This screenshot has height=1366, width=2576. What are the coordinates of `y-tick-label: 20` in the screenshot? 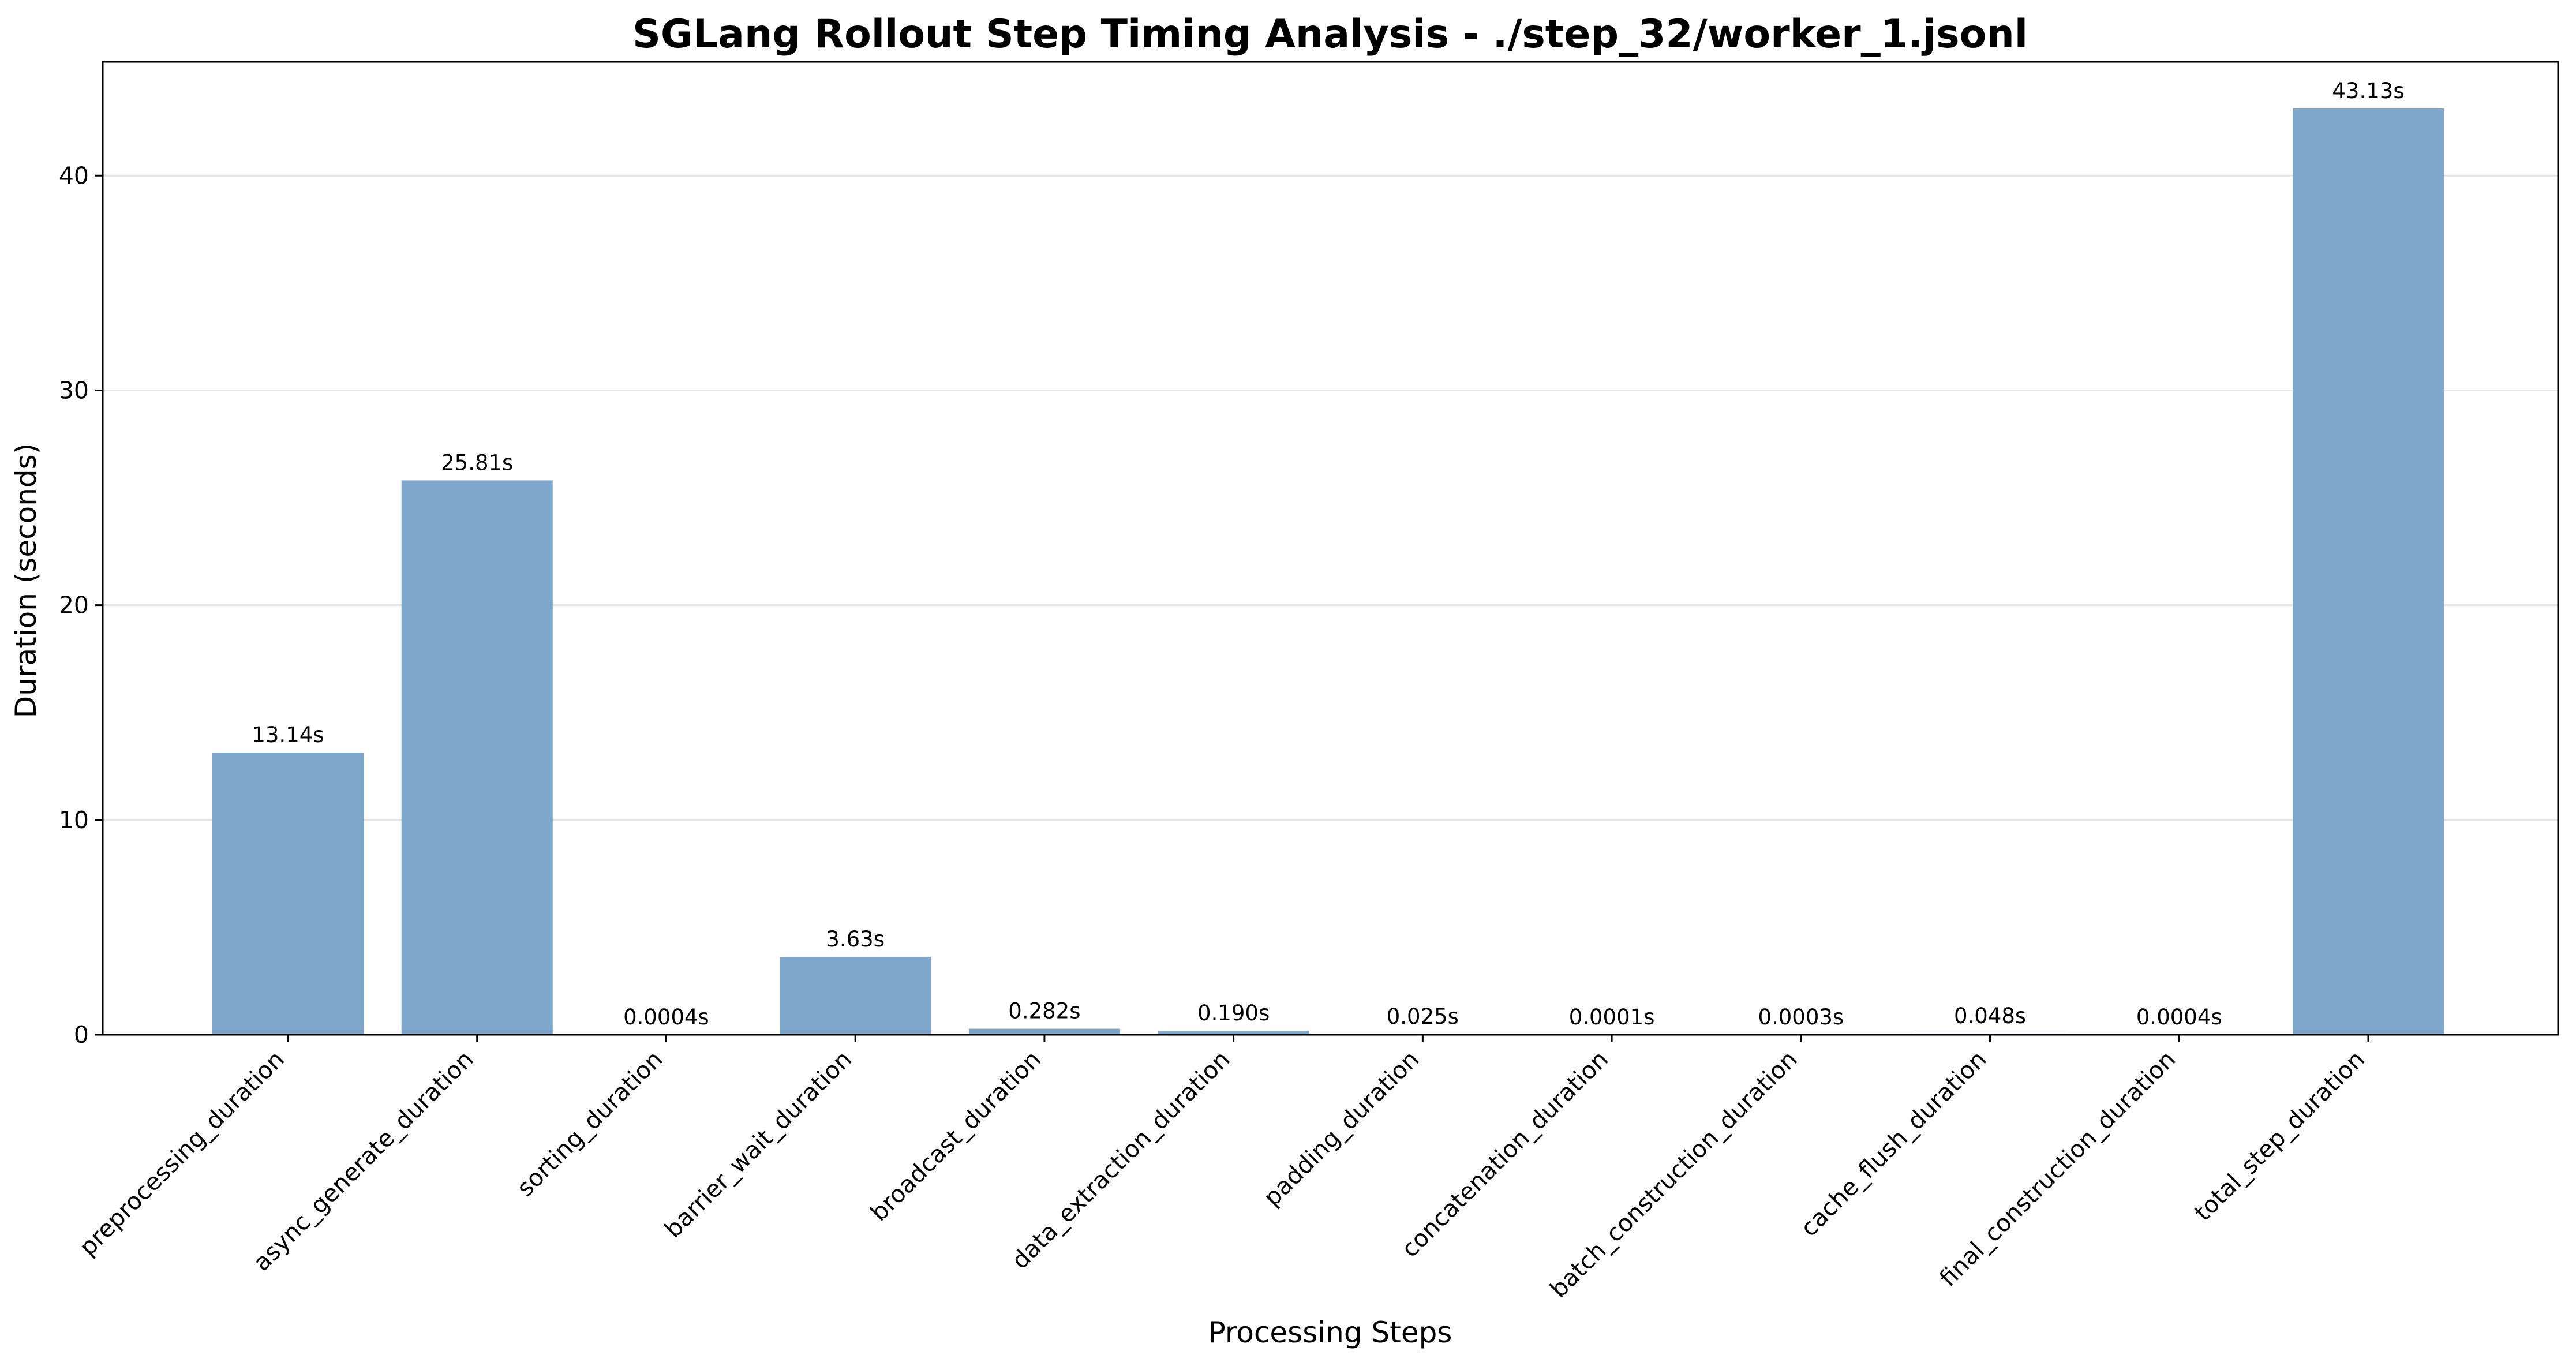 It's located at (74, 605).